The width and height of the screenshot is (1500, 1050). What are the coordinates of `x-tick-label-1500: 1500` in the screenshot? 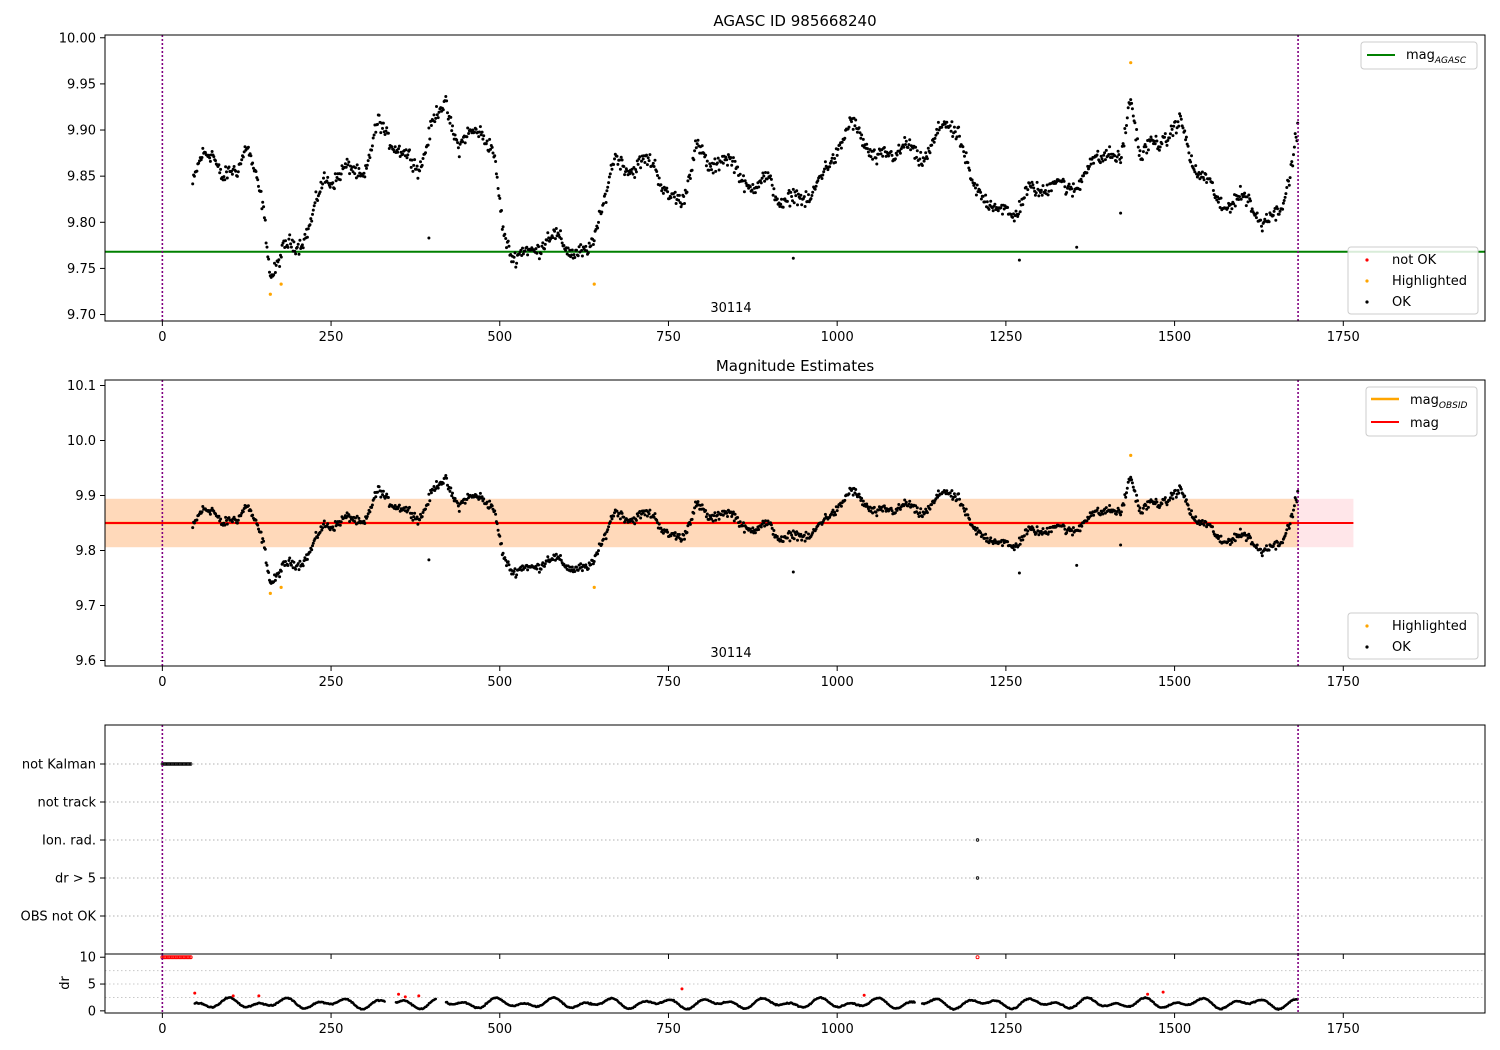 It's located at (1174, 337).